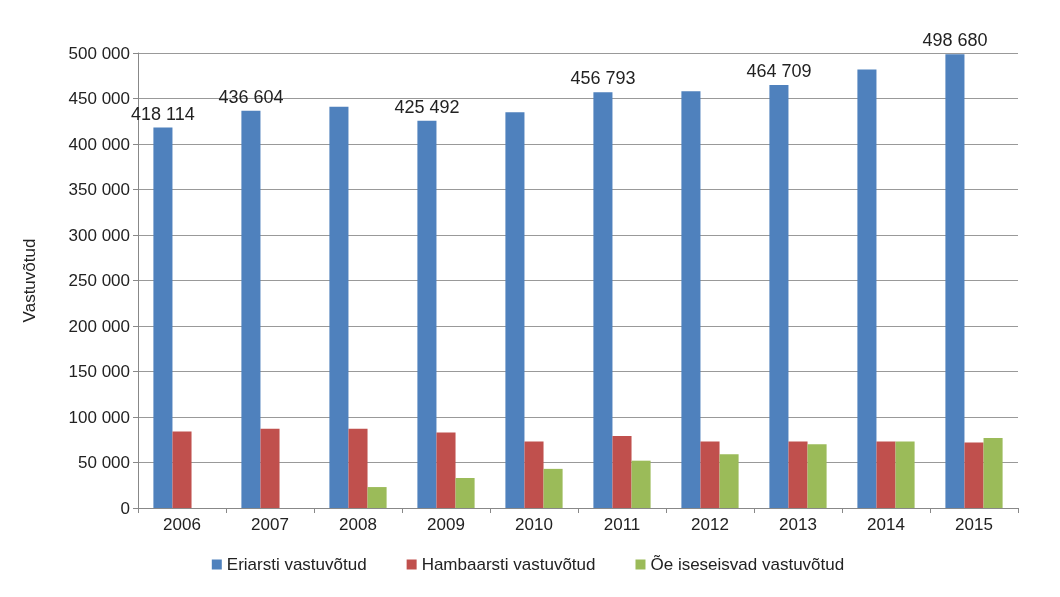 This screenshot has height=597, width=1060. I want to click on x-tick-label: 2006, so click(182, 524).